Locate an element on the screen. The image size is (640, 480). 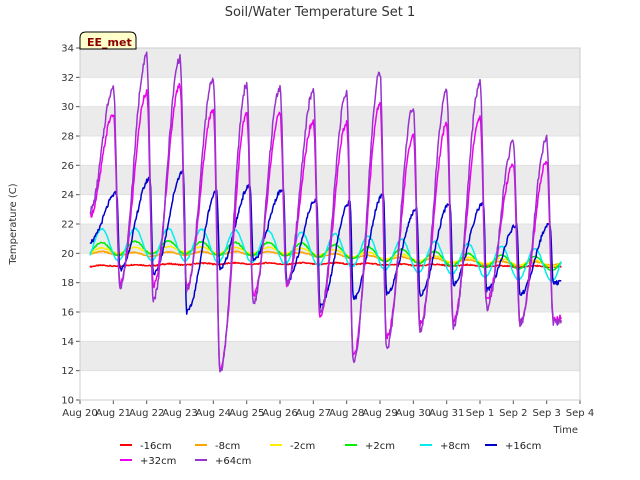
y-tick-label: 28 is located at coordinates (67, 137).